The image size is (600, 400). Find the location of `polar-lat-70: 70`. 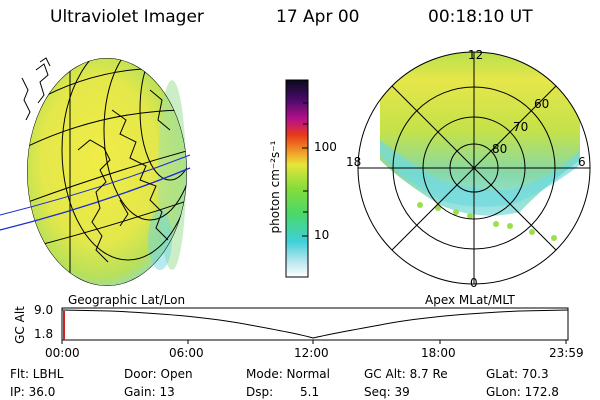

polar-lat-70: 70 is located at coordinates (521, 127).